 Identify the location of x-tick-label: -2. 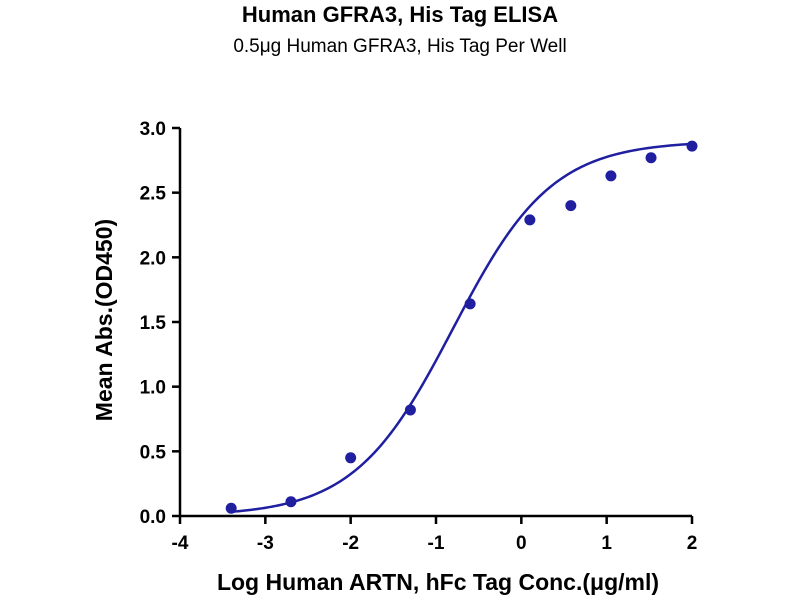
(350, 543).